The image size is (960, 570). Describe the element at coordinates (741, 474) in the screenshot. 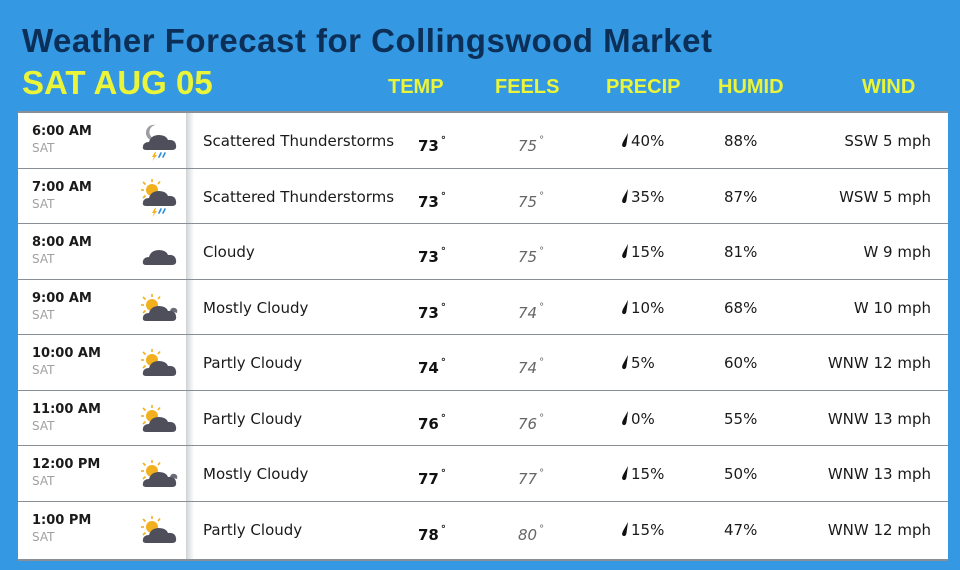

I see `row-humidity: 50%` at that location.